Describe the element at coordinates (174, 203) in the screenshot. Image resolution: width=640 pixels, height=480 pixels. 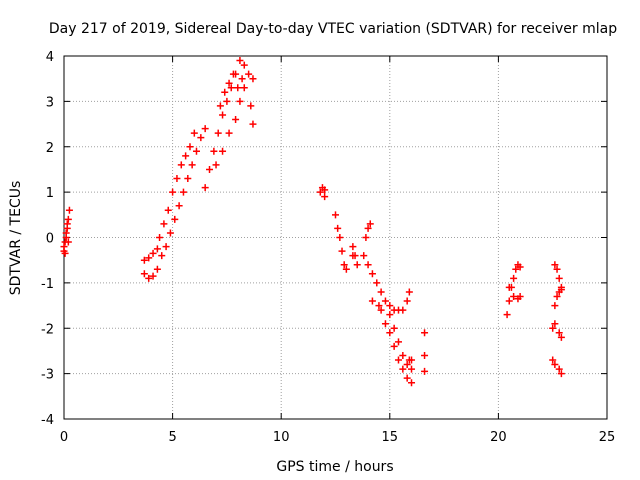
I see `series-sat-b` at that location.